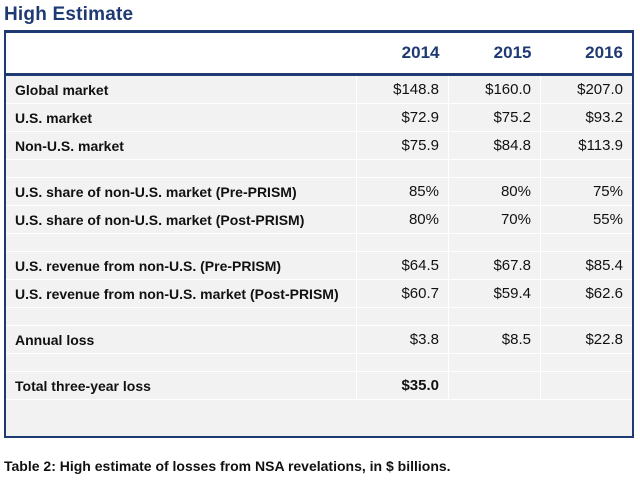 The width and height of the screenshot is (640, 486). I want to click on cell-value: $93.2, so click(586, 117).